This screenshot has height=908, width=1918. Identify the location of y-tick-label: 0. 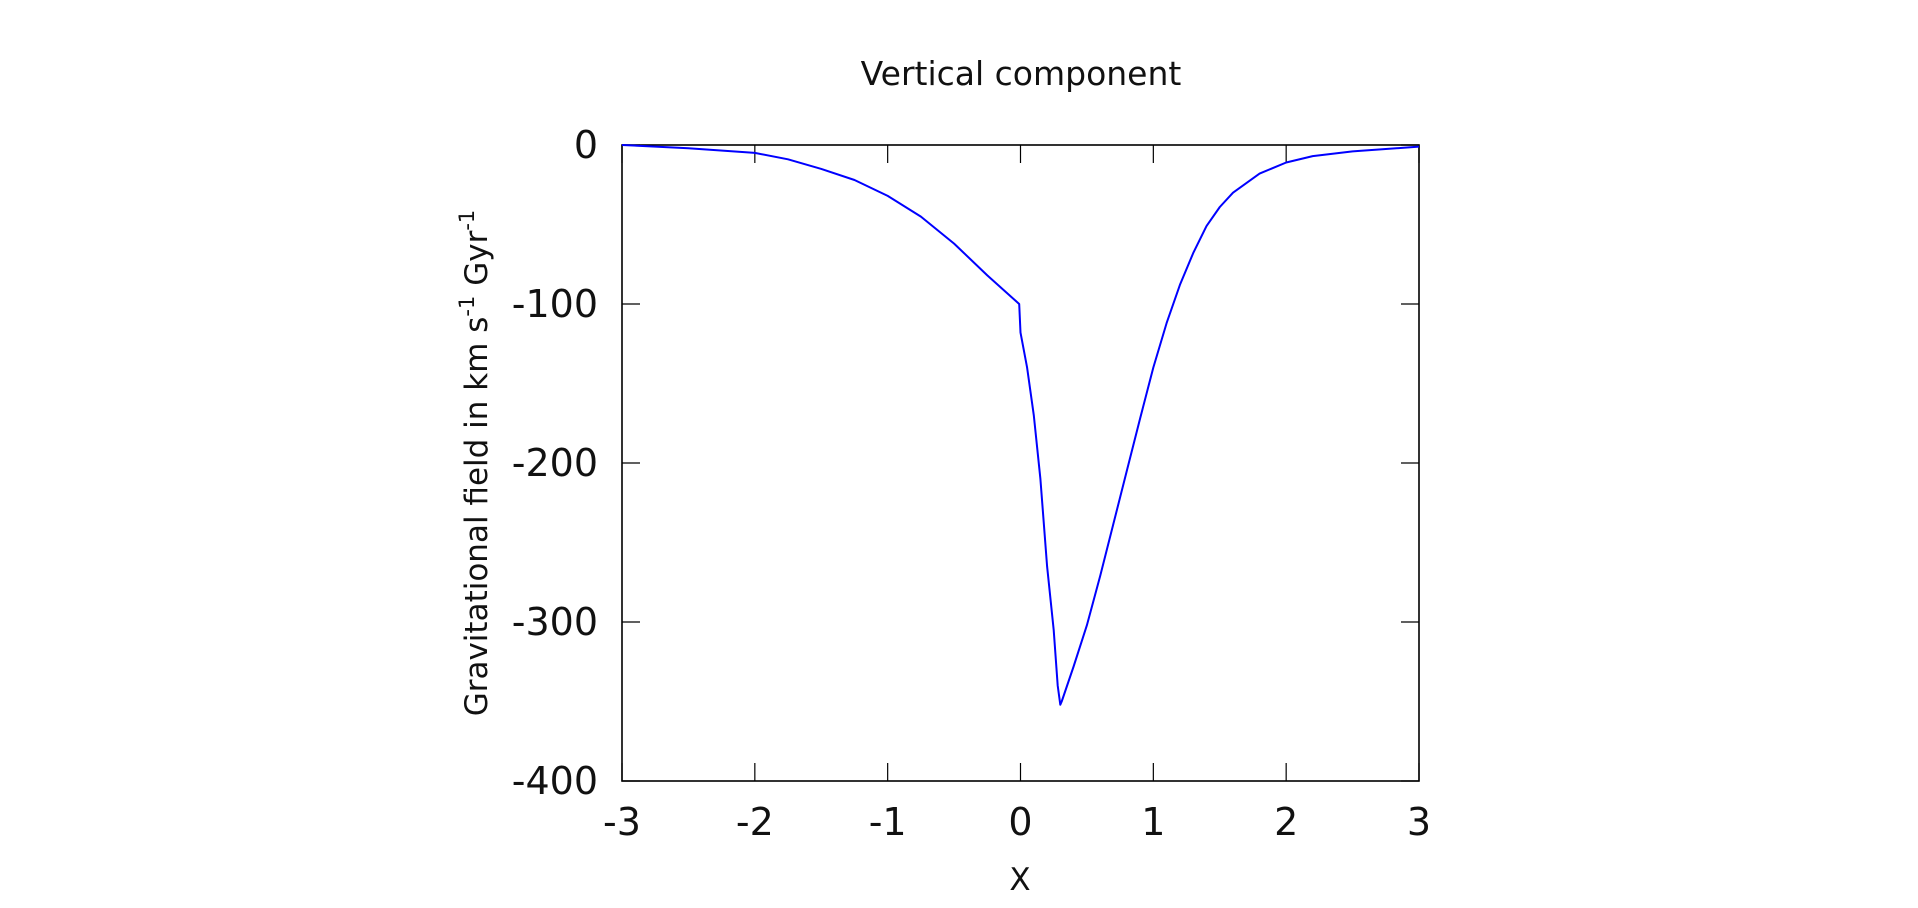
(586, 145).